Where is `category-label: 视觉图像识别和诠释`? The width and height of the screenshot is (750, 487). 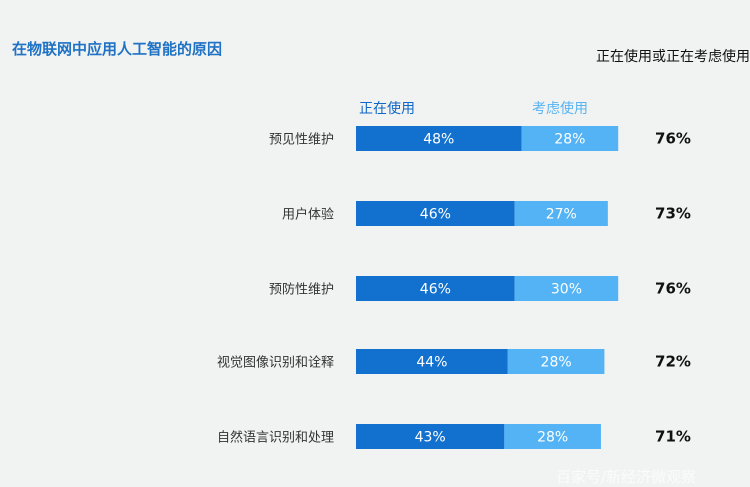
category-label: 视觉图像识别和诠释 is located at coordinates (275, 363).